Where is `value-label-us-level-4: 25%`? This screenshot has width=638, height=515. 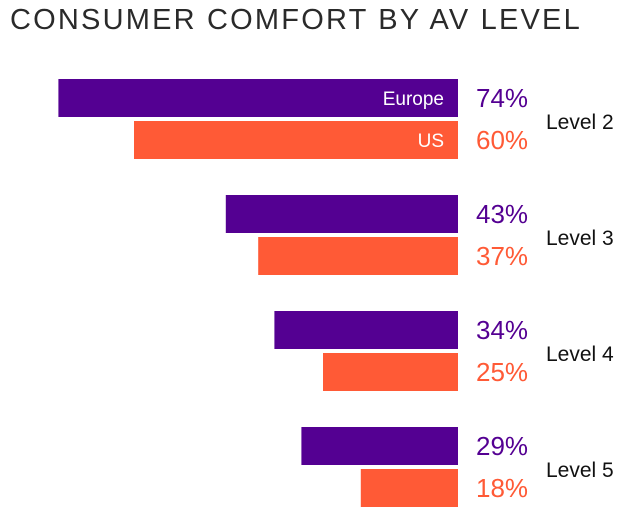
value-label-us-level-4: 25% is located at coordinates (502, 372).